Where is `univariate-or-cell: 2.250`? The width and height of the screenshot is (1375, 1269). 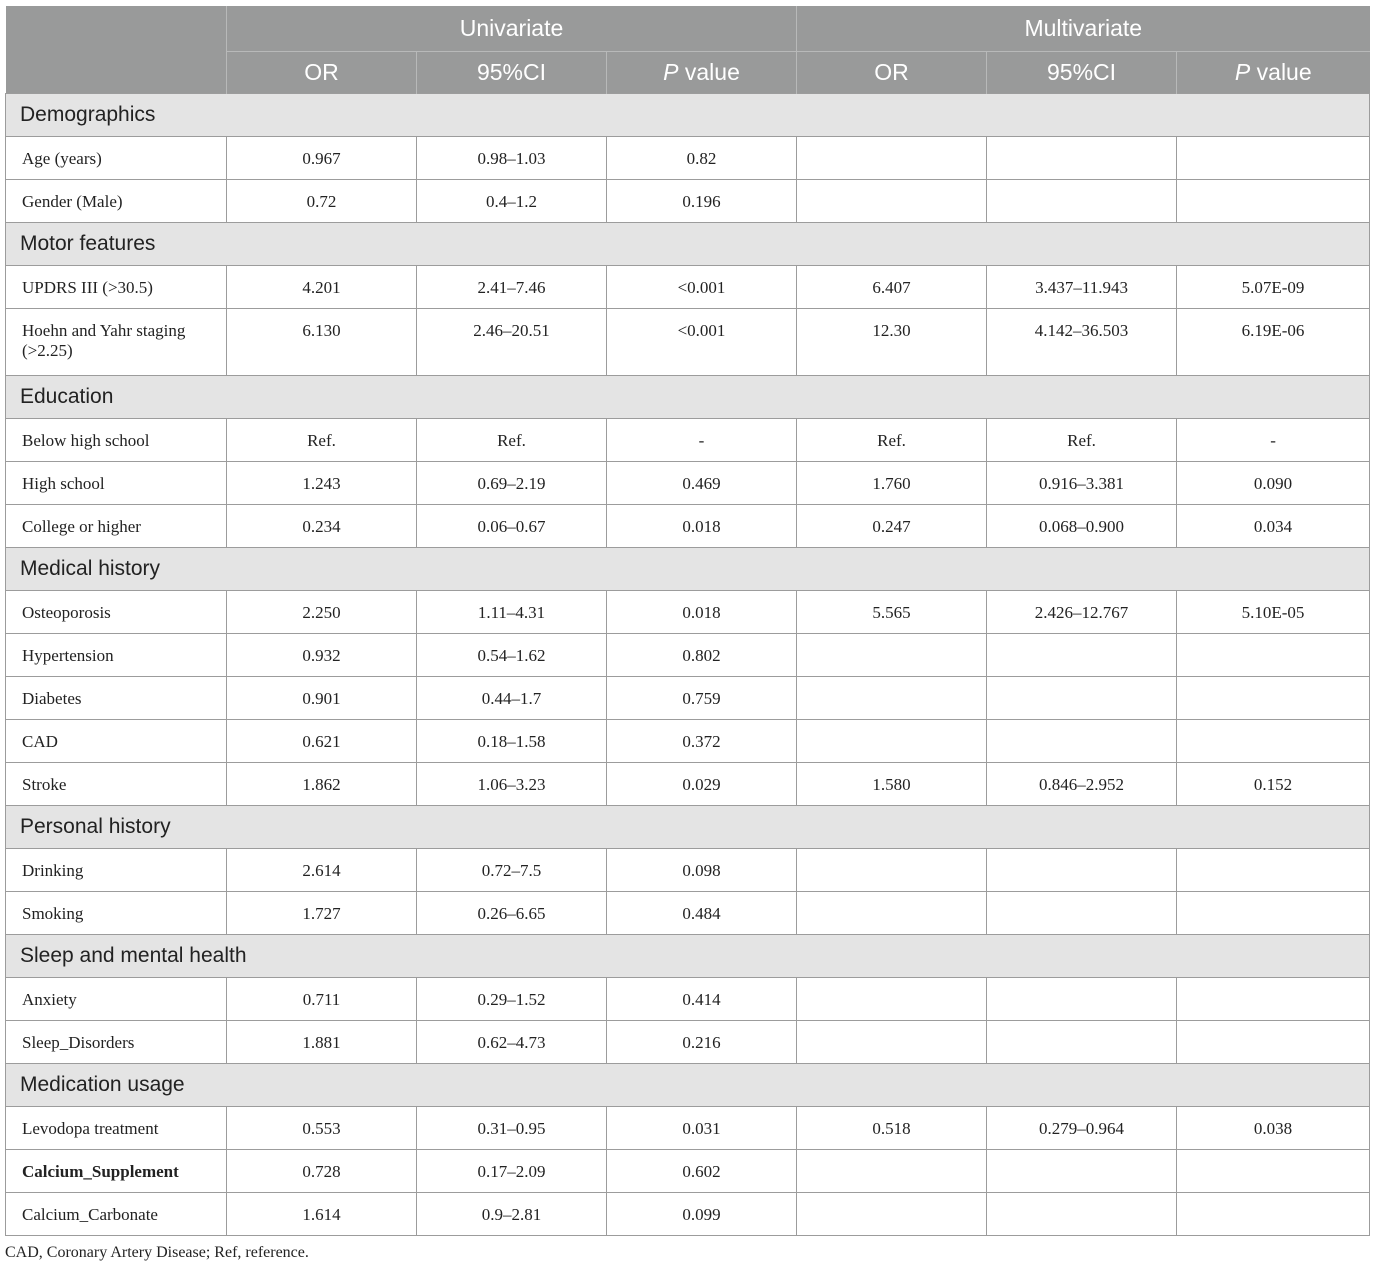 univariate-or-cell: 2.250 is located at coordinates (321, 611).